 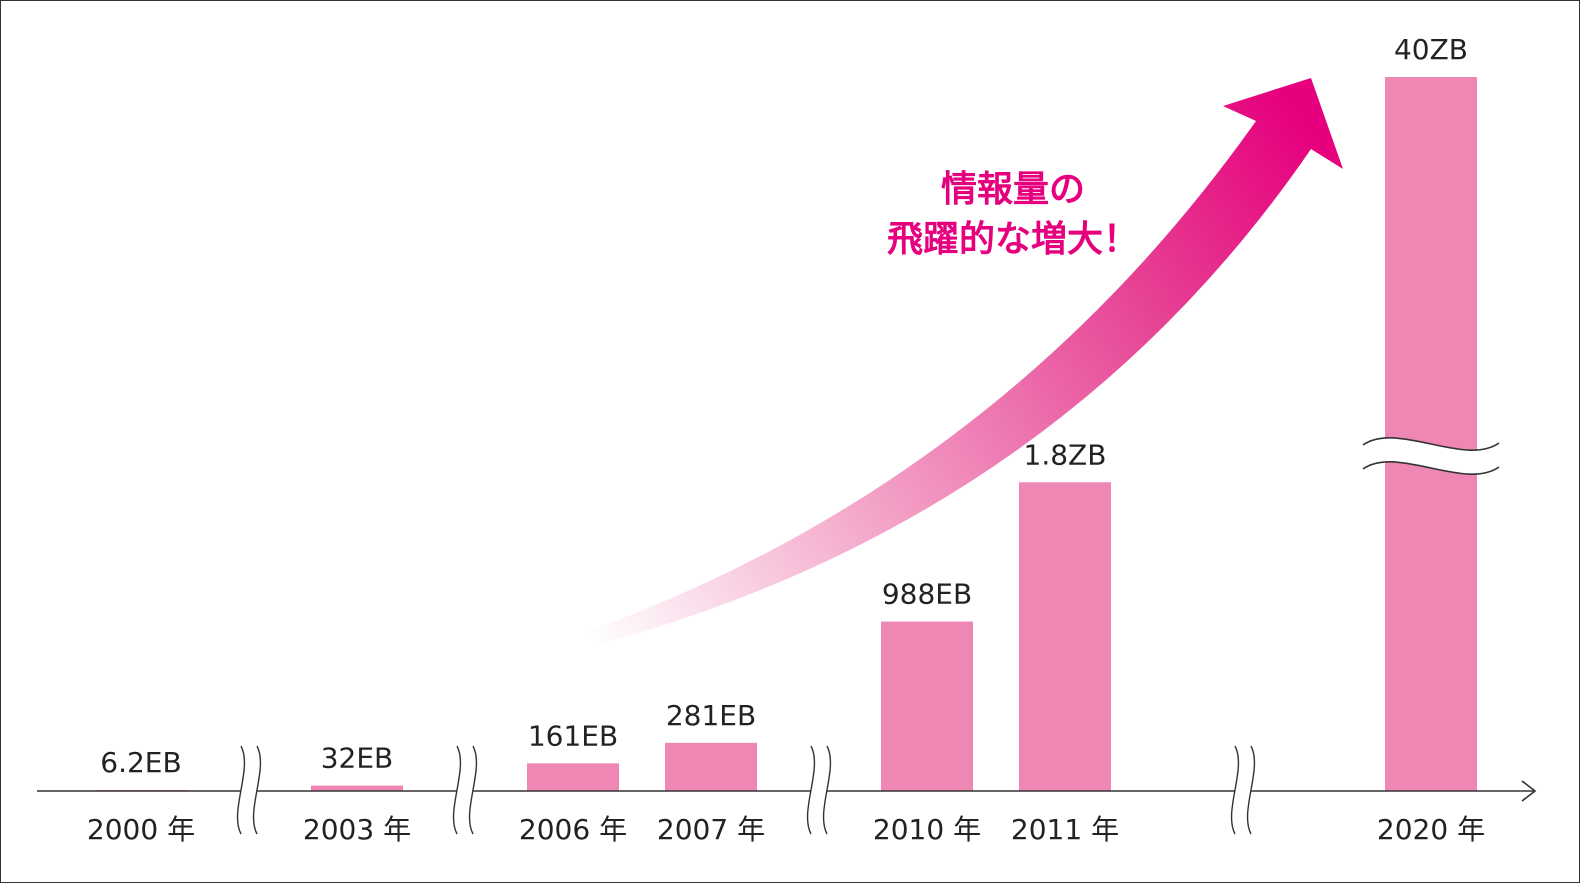 I want to click on x-axis-arrowhead, so click(x=1529, y=791).